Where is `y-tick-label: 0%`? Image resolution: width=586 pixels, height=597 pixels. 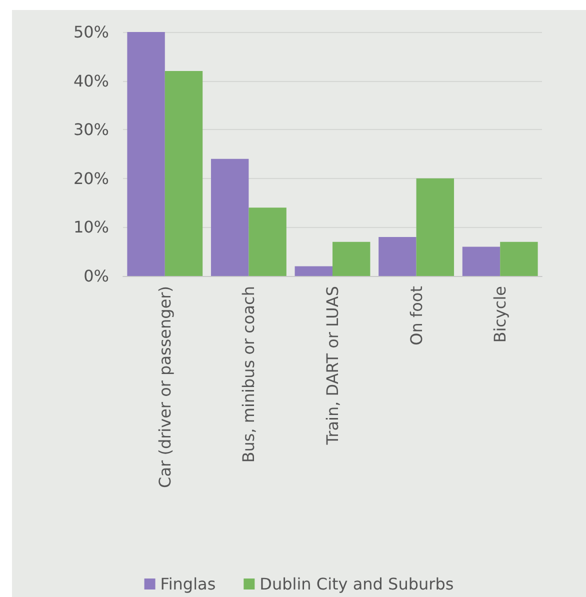 y-tick-label: 0% is located at coordinates (96, 276).